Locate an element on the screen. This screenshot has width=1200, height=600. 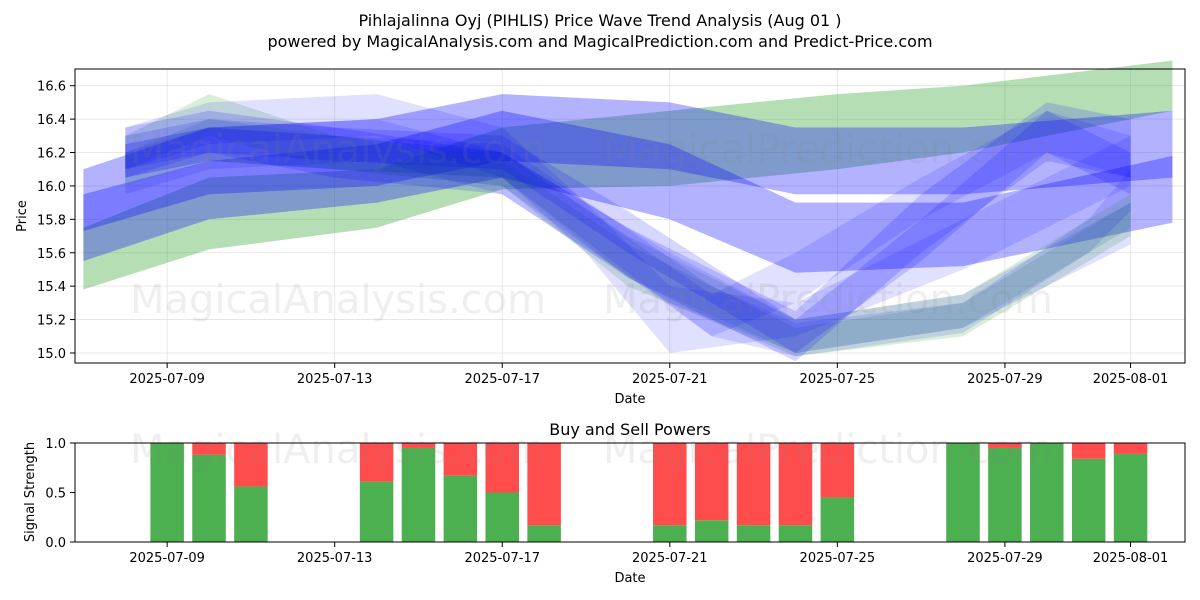
watermark-prediction-top: MagicalPrediction.com is located at coordinates (828, 150).